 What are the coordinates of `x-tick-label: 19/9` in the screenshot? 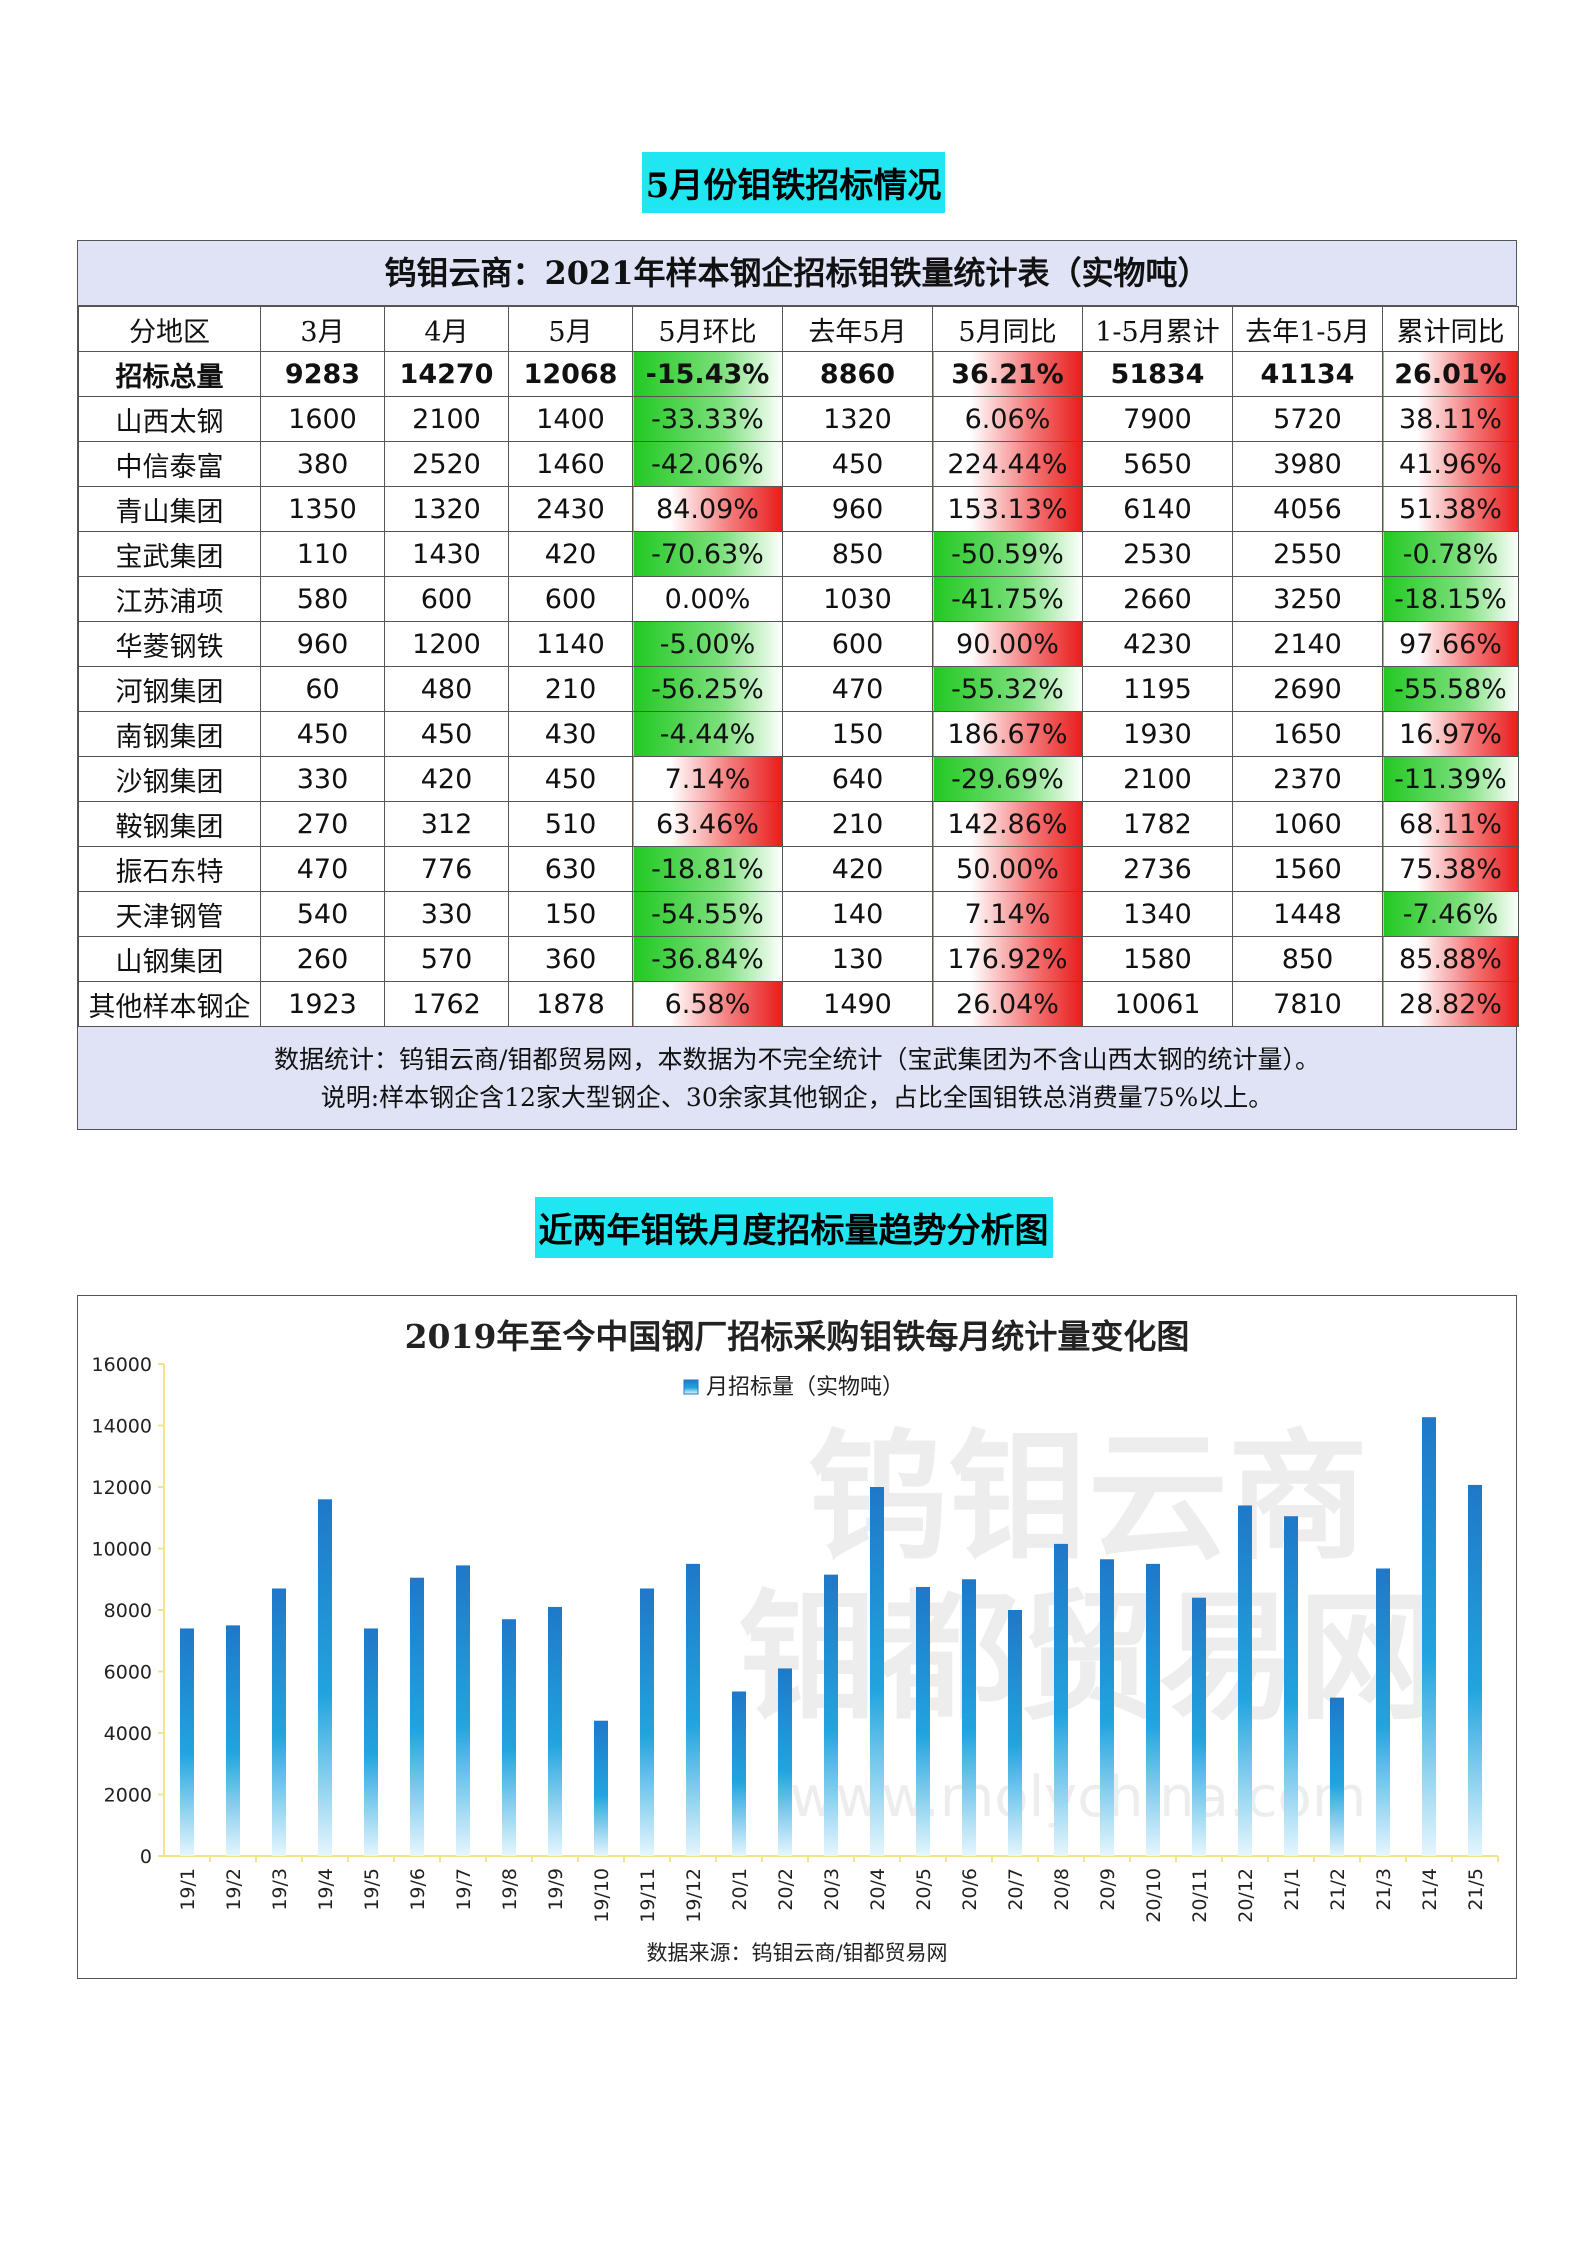 It's located at (556, 1889).